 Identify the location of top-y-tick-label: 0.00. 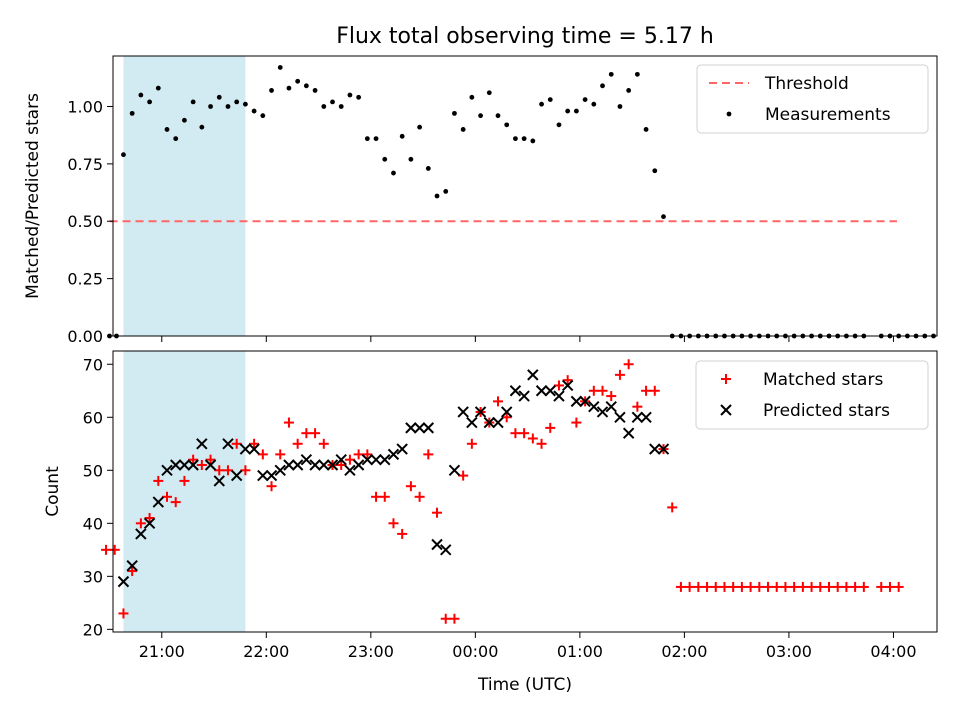
(85, 336).